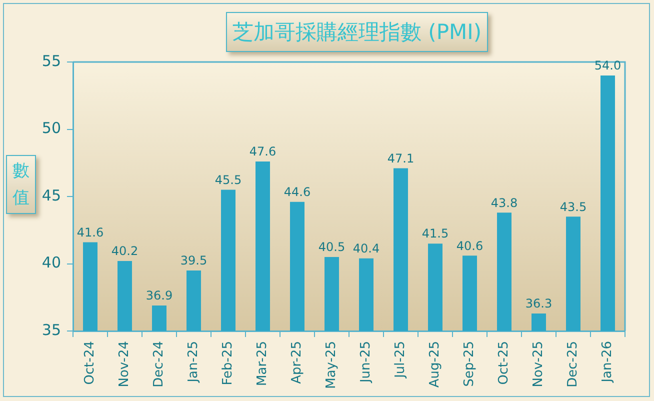  I want to click on y-tick-label: 55, so click(51, 61).